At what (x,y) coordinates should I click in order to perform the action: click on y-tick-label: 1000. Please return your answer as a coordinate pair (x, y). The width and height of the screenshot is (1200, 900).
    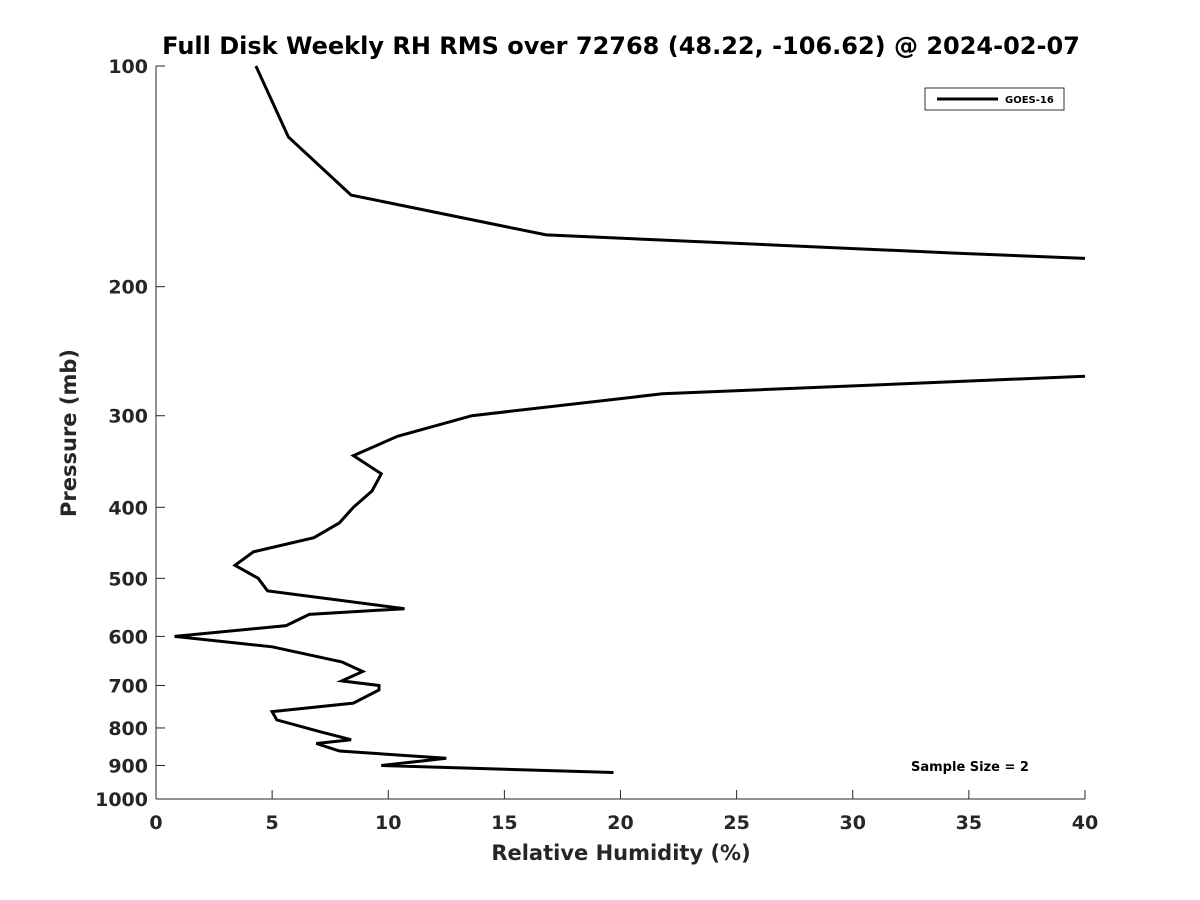
    Looking at the image, I should click on (121, 800).